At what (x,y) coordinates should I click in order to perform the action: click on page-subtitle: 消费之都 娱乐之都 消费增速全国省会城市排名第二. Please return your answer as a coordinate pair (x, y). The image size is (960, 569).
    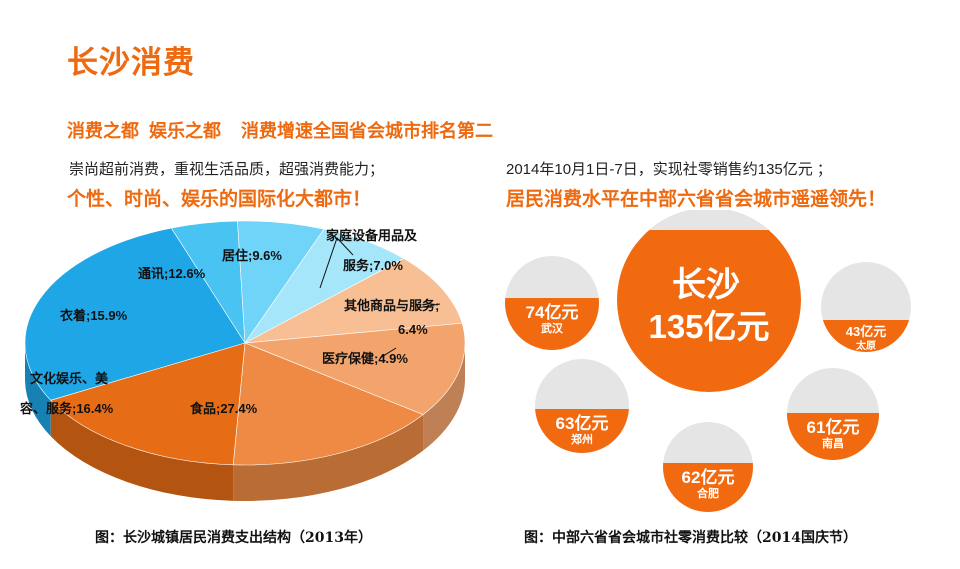
    Looking at the image, I should click on (280, 131).